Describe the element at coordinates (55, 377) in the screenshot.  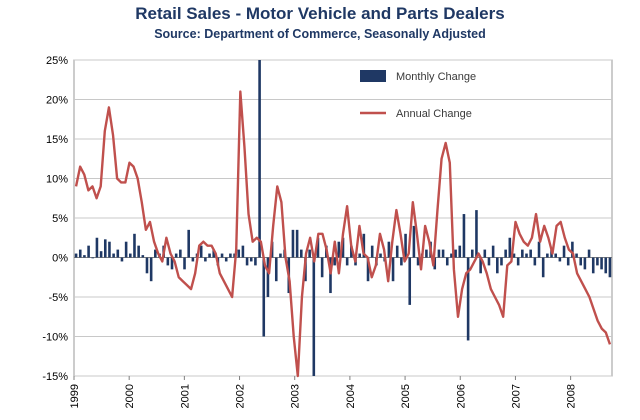
I see `y-tick-label: -15%` at that location.